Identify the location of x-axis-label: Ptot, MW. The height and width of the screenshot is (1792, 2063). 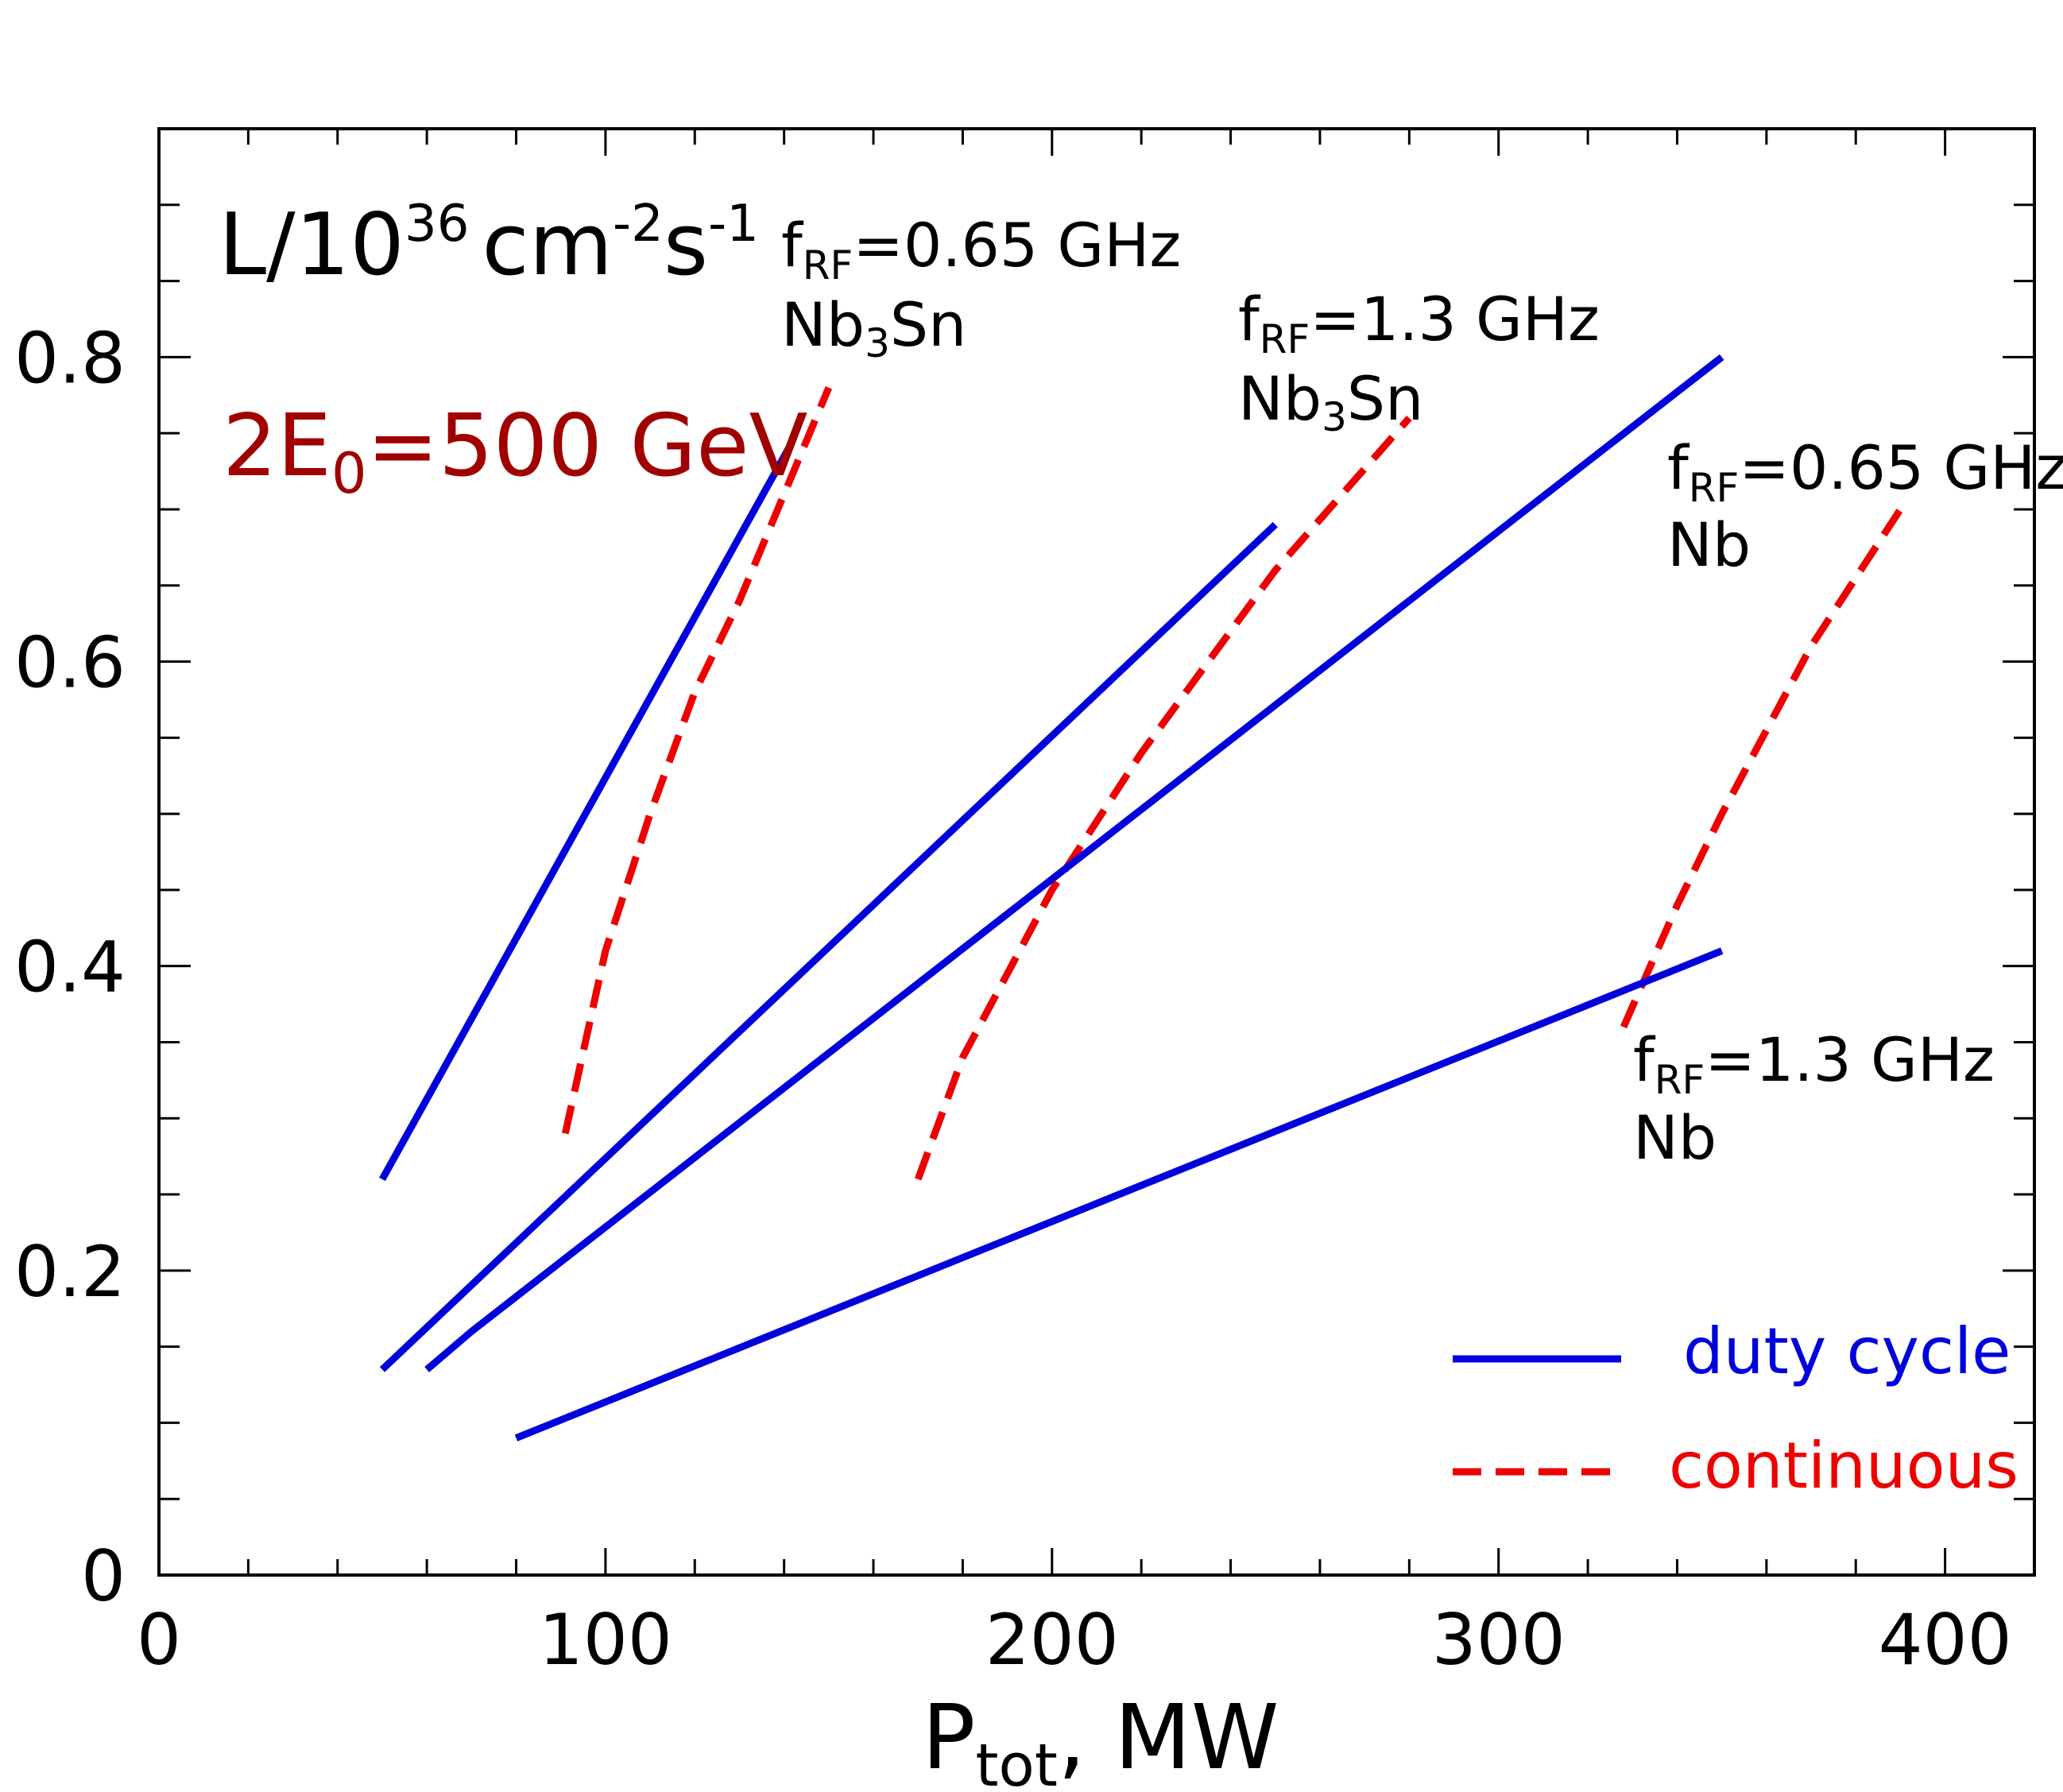
(1100, 1739).